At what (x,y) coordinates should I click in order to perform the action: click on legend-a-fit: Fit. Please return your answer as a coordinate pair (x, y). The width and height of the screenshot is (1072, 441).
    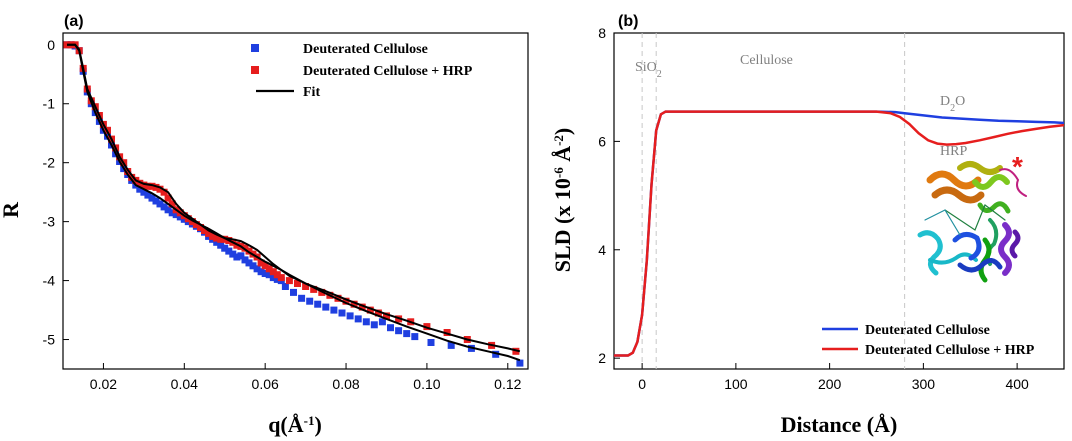
    Looking at the image, I should click on (311, 92).